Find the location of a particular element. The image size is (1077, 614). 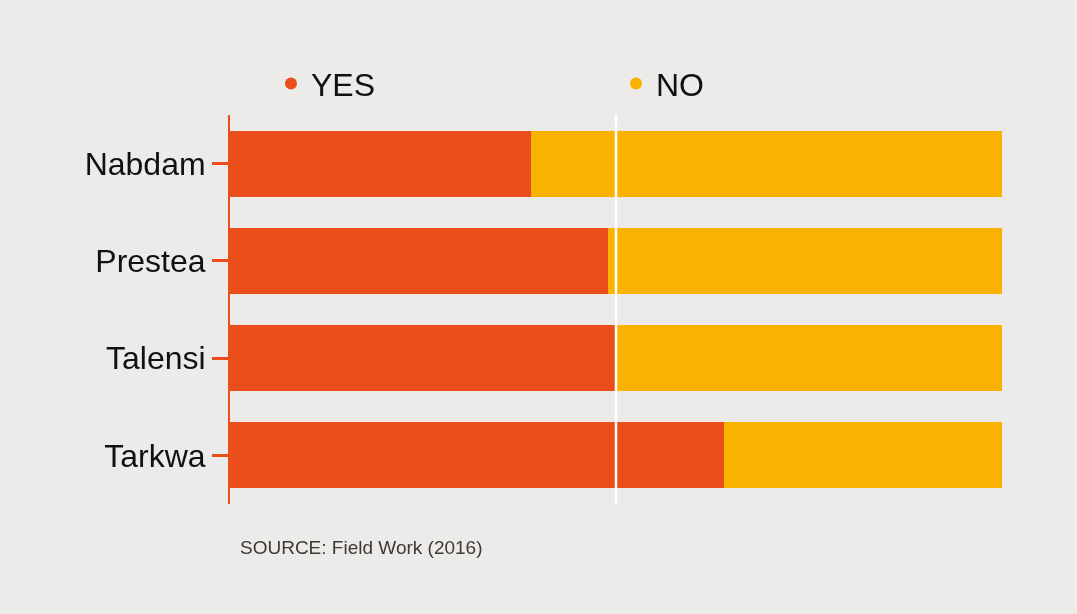

y-tick-label: Tarkwa is located at coordinates (155, 455).